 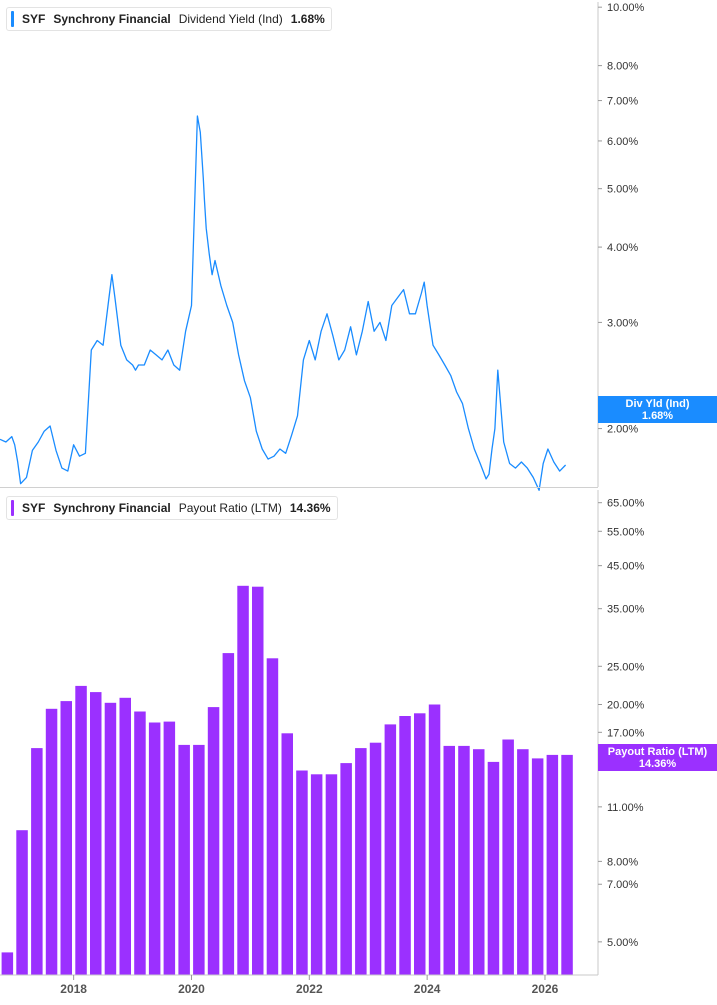 What do you see at coordinates (307, 19) in the screenshot?
I see `legend-value: 1.68%` at bounding box center [307, 19].